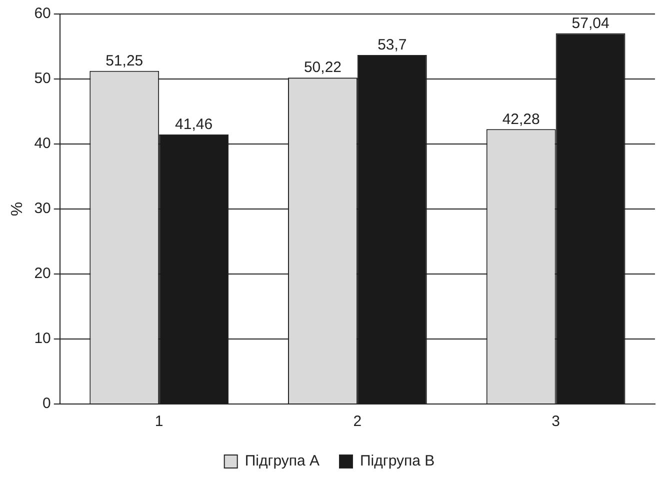  Describe the element at coordinates (42, 273) in the screenshot. I see `y-tick-label: 20` at that location.